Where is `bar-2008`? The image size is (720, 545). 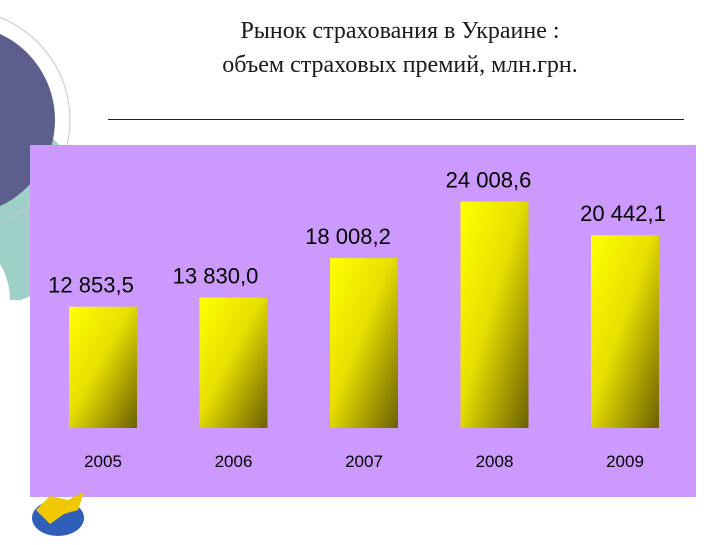 bar-2008 is located at coordinates (494, 314).